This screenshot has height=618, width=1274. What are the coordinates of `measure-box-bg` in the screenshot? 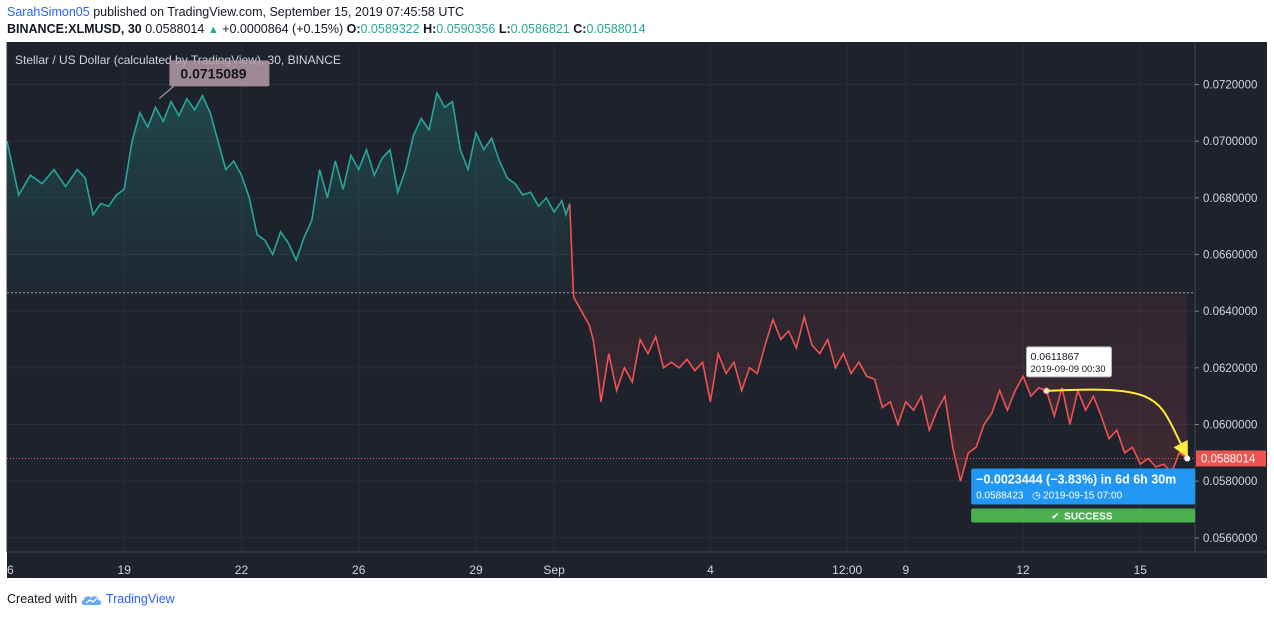 It's located at (1083, 486).